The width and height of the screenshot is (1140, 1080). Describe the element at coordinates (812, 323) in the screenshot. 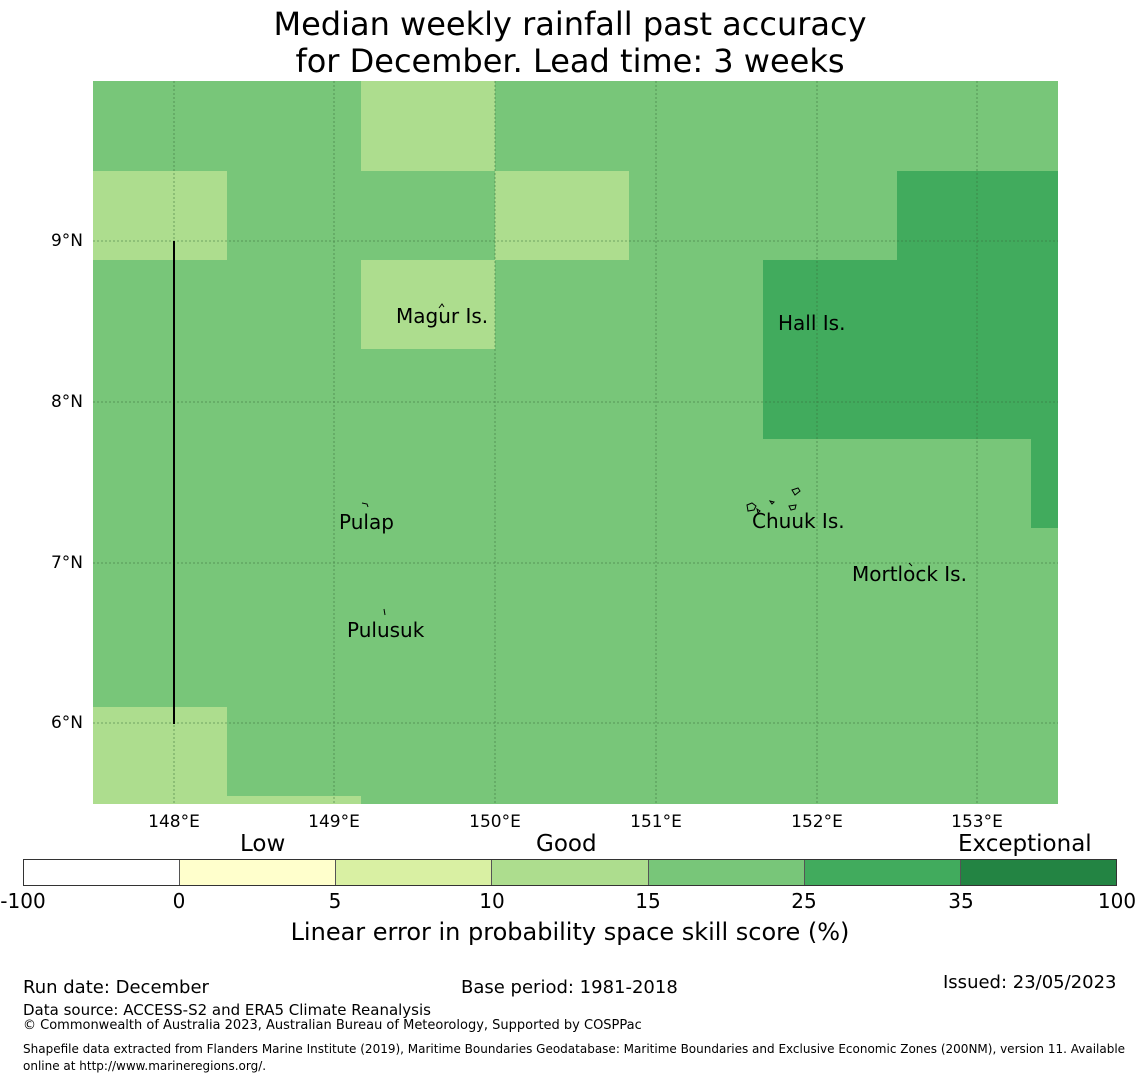

I see `place-hall: Hall Is.` at that location.